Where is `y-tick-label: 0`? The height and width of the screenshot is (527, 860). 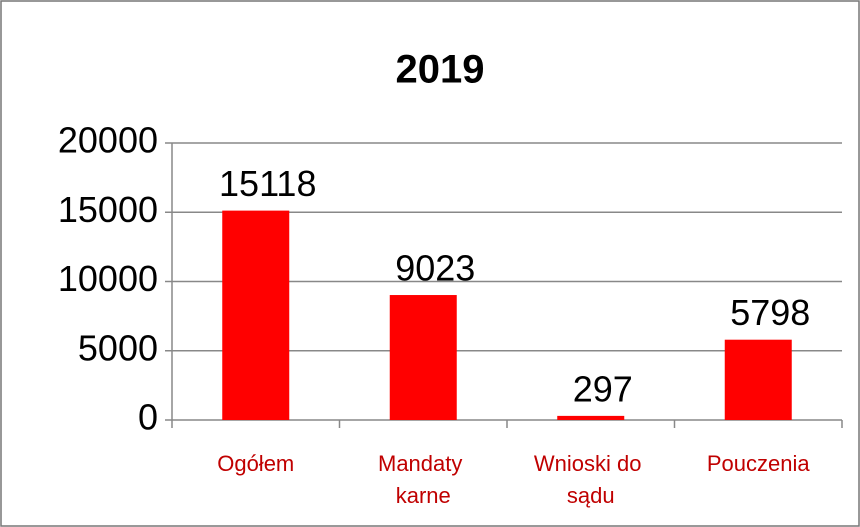 y-tick-label: 0 is located at coordinates (148, 417).